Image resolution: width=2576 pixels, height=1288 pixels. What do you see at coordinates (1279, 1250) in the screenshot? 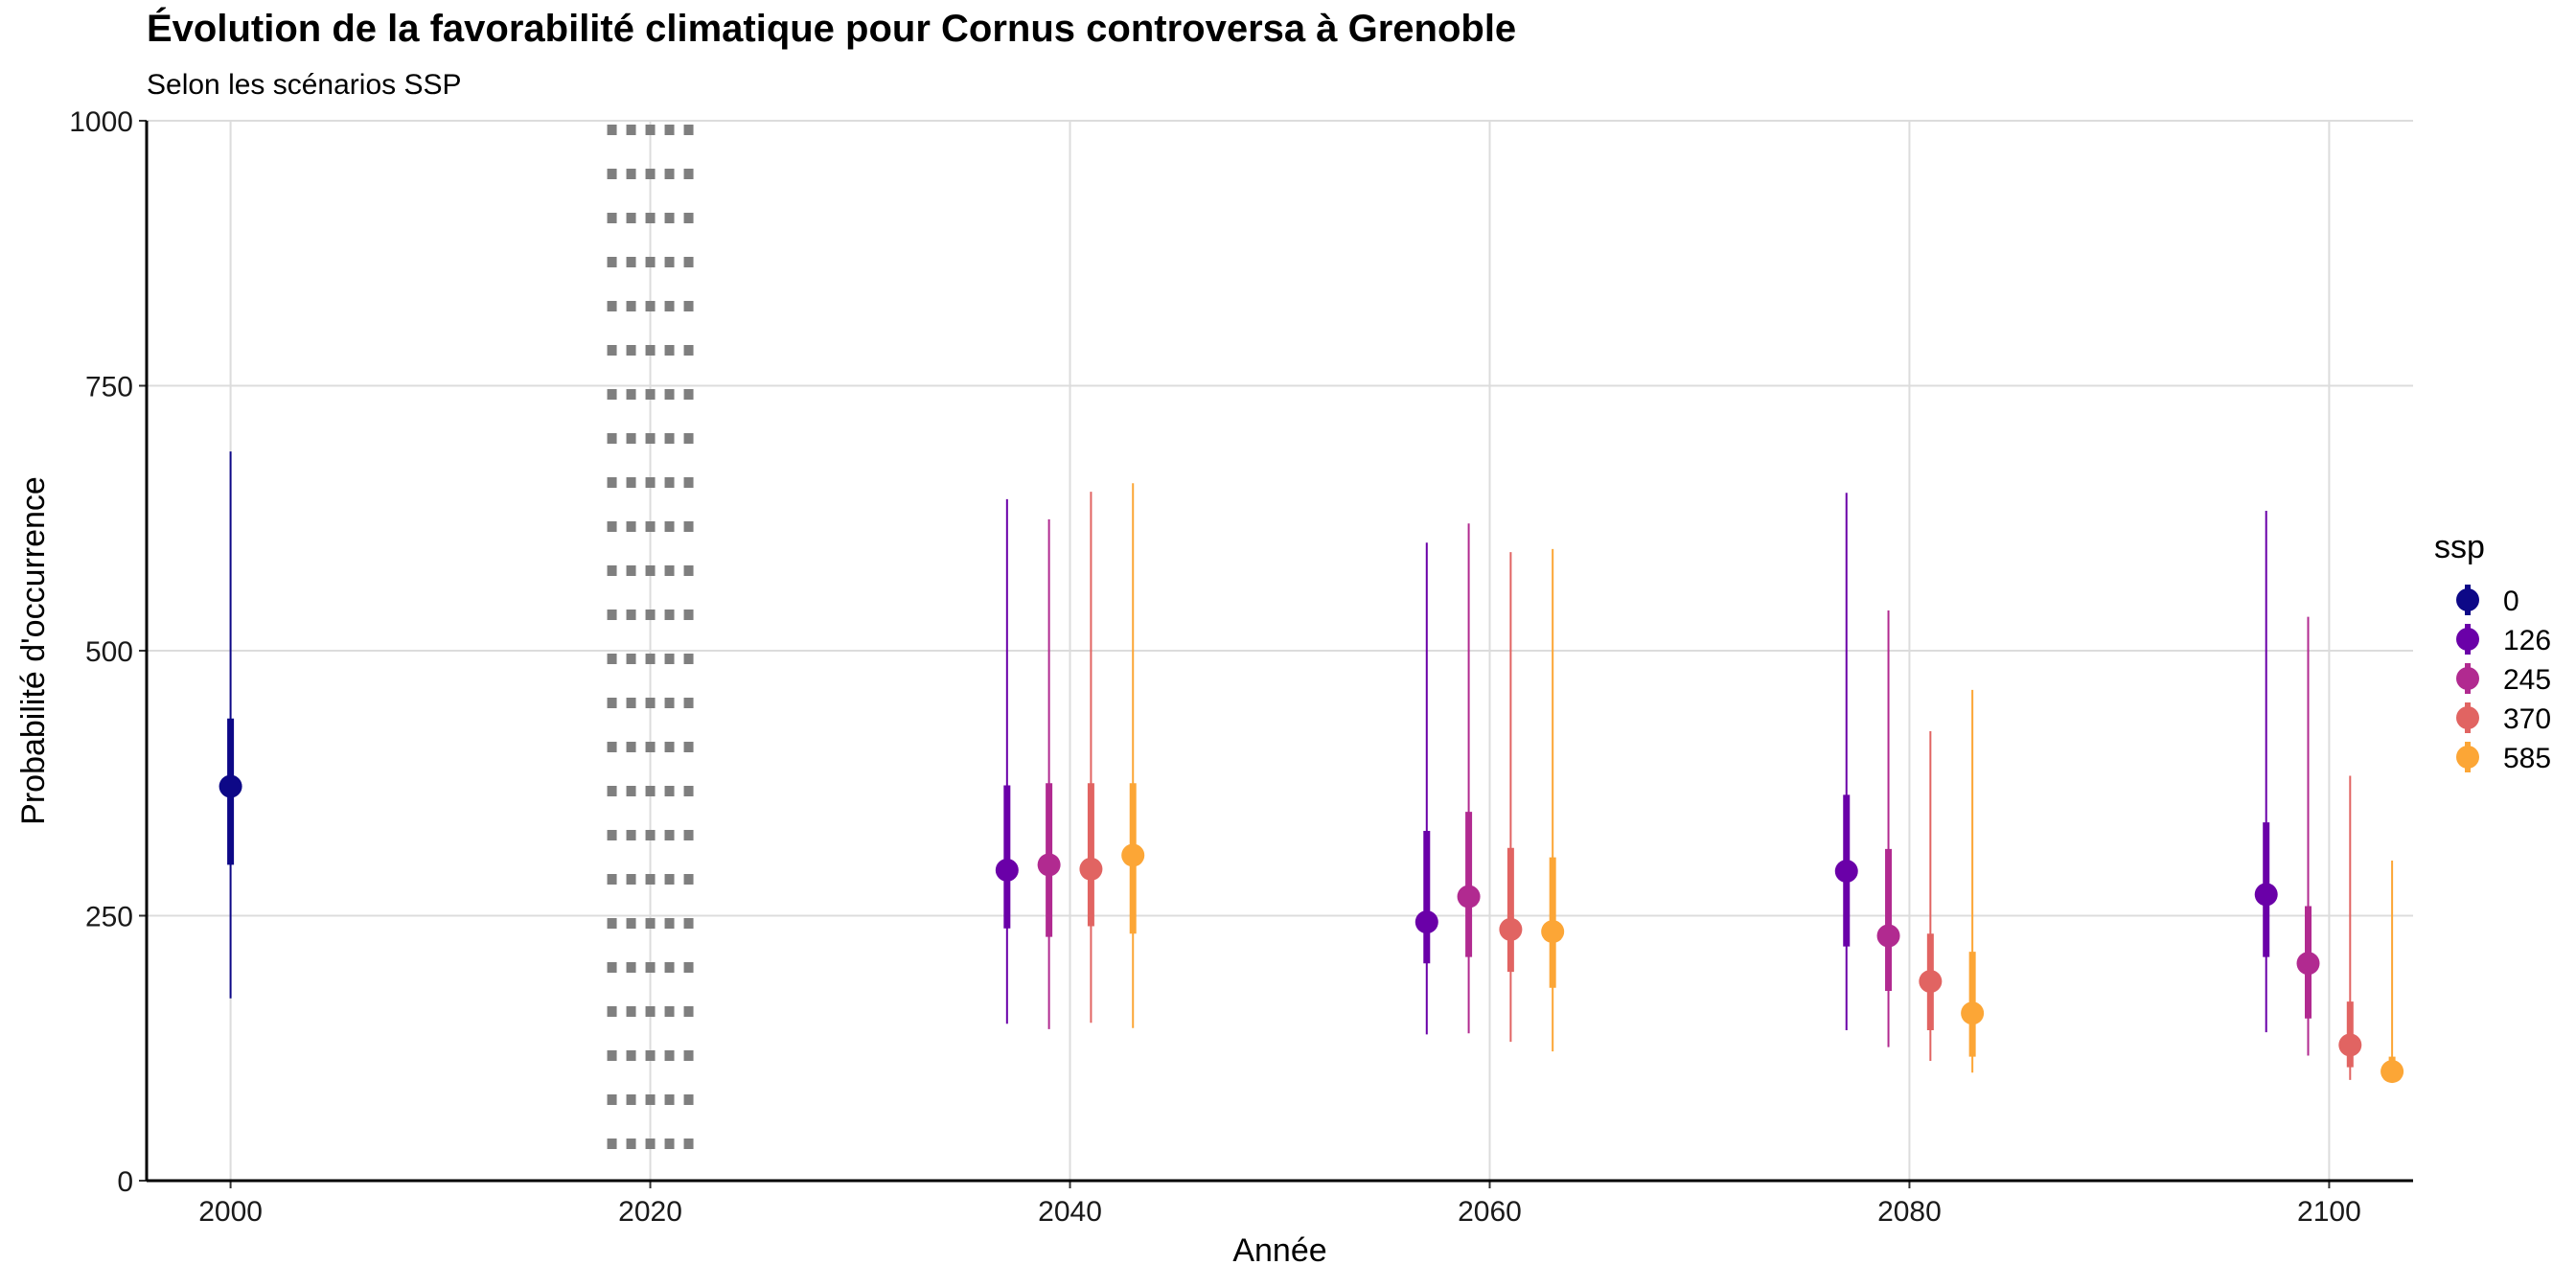
I see `x-axis-title: Année` at bounding box center [1279, 1250].